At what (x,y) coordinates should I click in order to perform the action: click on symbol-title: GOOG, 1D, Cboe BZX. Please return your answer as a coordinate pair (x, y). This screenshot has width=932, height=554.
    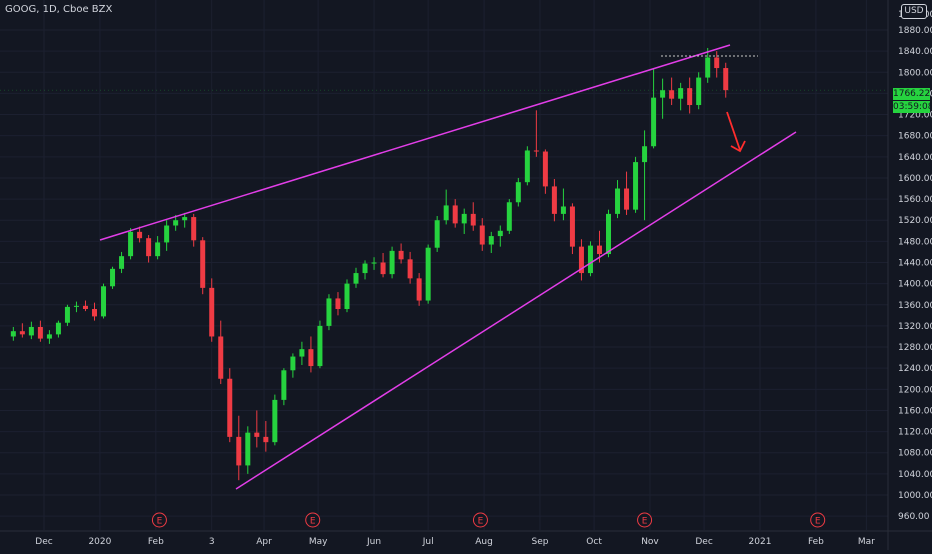
    Looking at the image, I should click on (59, 9).